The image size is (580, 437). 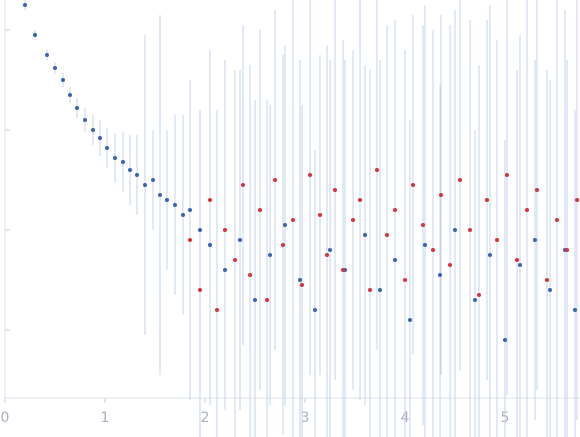 I want to click on x-tick-label: 1, so click(x=105, y=418).